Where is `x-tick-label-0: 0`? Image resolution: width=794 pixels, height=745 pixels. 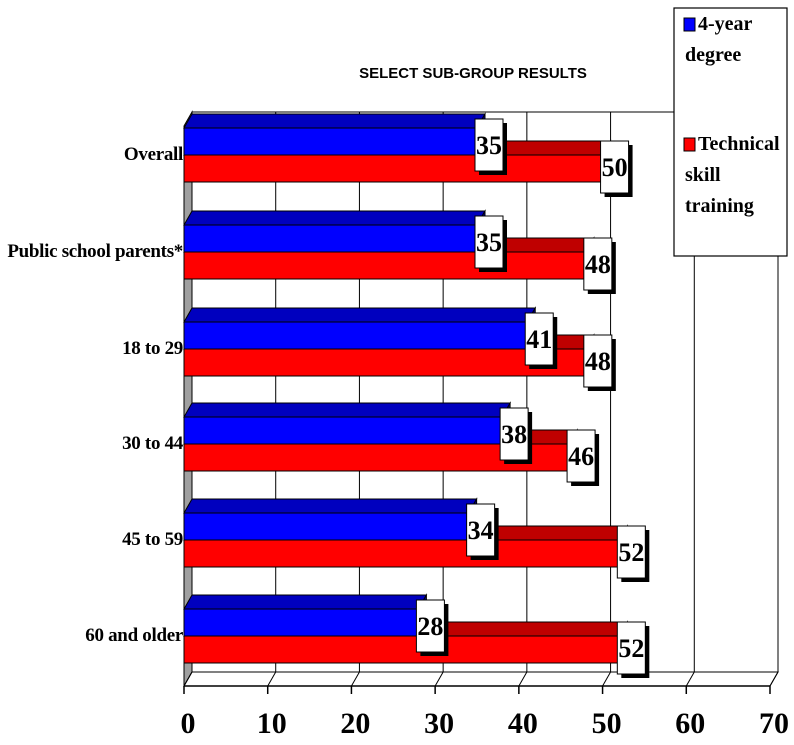 x-tick-label-0: 0 is located at coordinates (188, 723).